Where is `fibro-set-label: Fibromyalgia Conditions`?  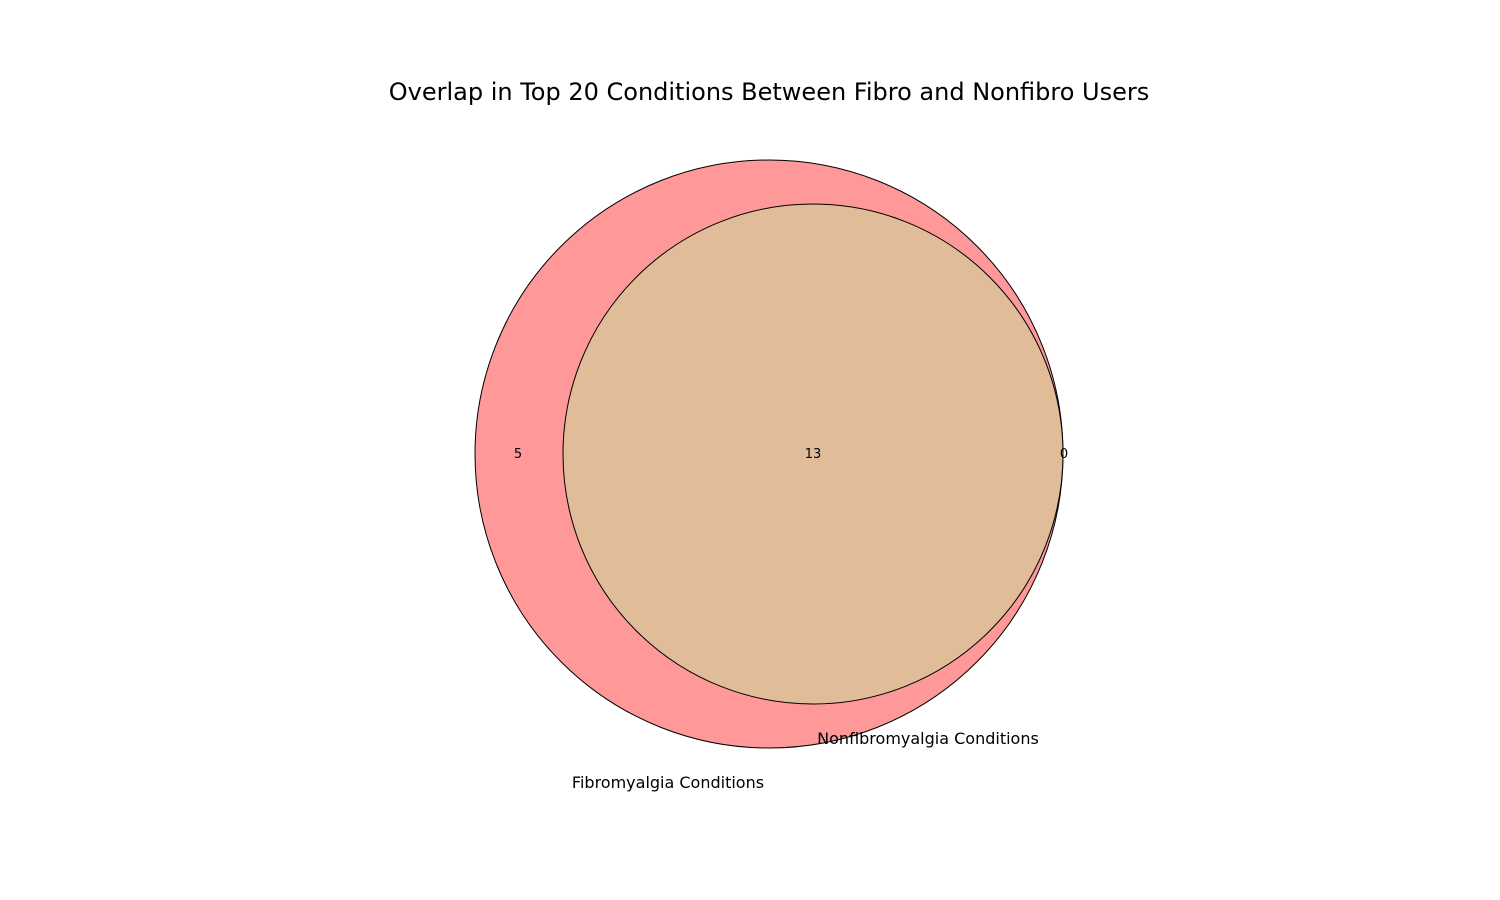
fibro-set-label: Fibromyalgia Conditions is located at coordinates (668, 782).